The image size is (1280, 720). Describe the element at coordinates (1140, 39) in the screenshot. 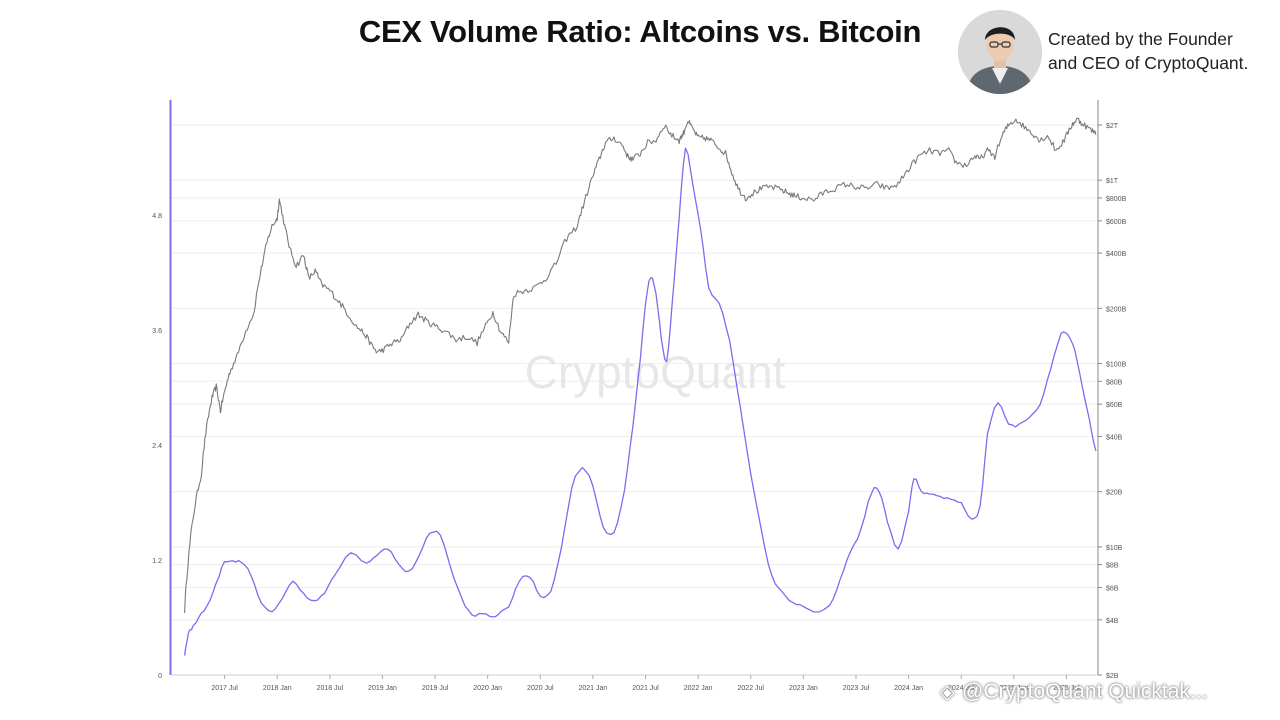

I see `credit-line-1: Created by the Founder` at that location.